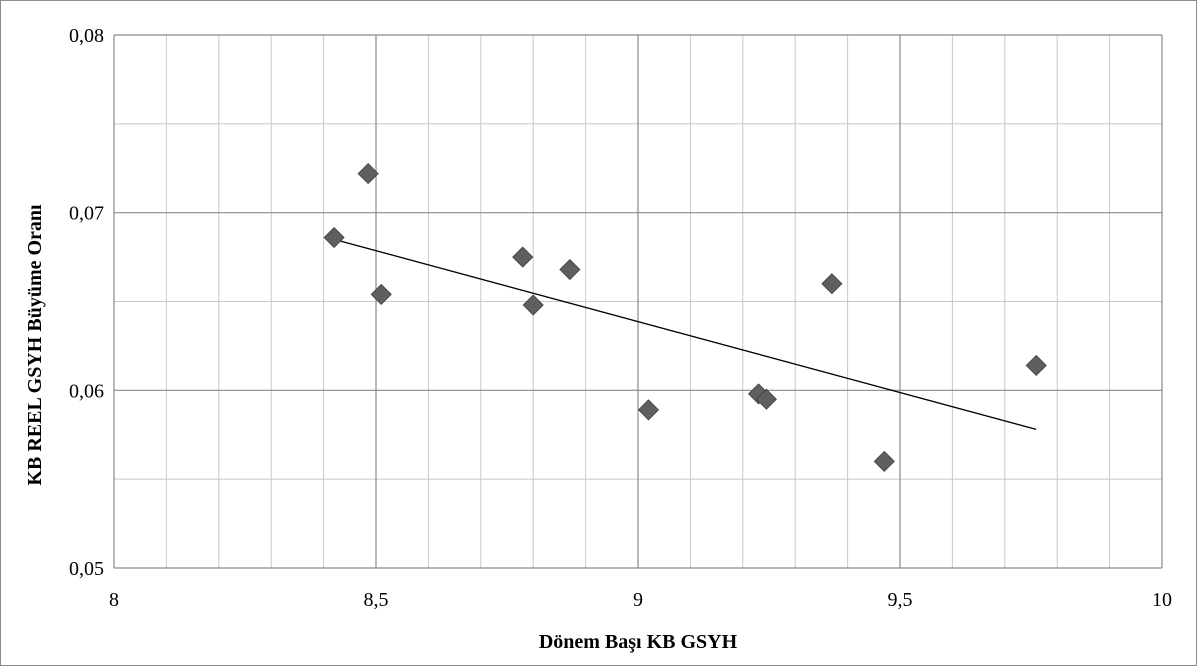 The image size is (1197, 666). What do you see at coordinates (86, 214) in the screenshot?
I see `y-tick-label: 0,07` at bounding box center [86, 214].